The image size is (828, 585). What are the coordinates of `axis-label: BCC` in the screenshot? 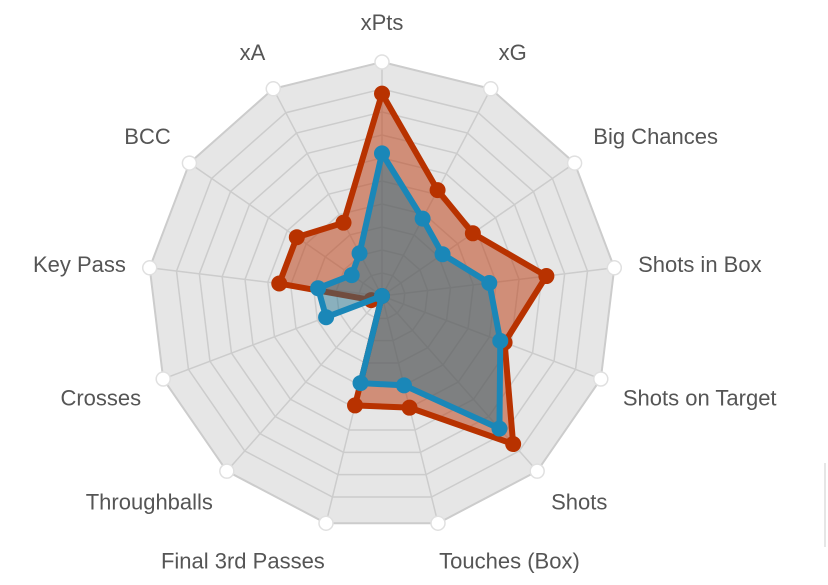 It's located at (147, 136).